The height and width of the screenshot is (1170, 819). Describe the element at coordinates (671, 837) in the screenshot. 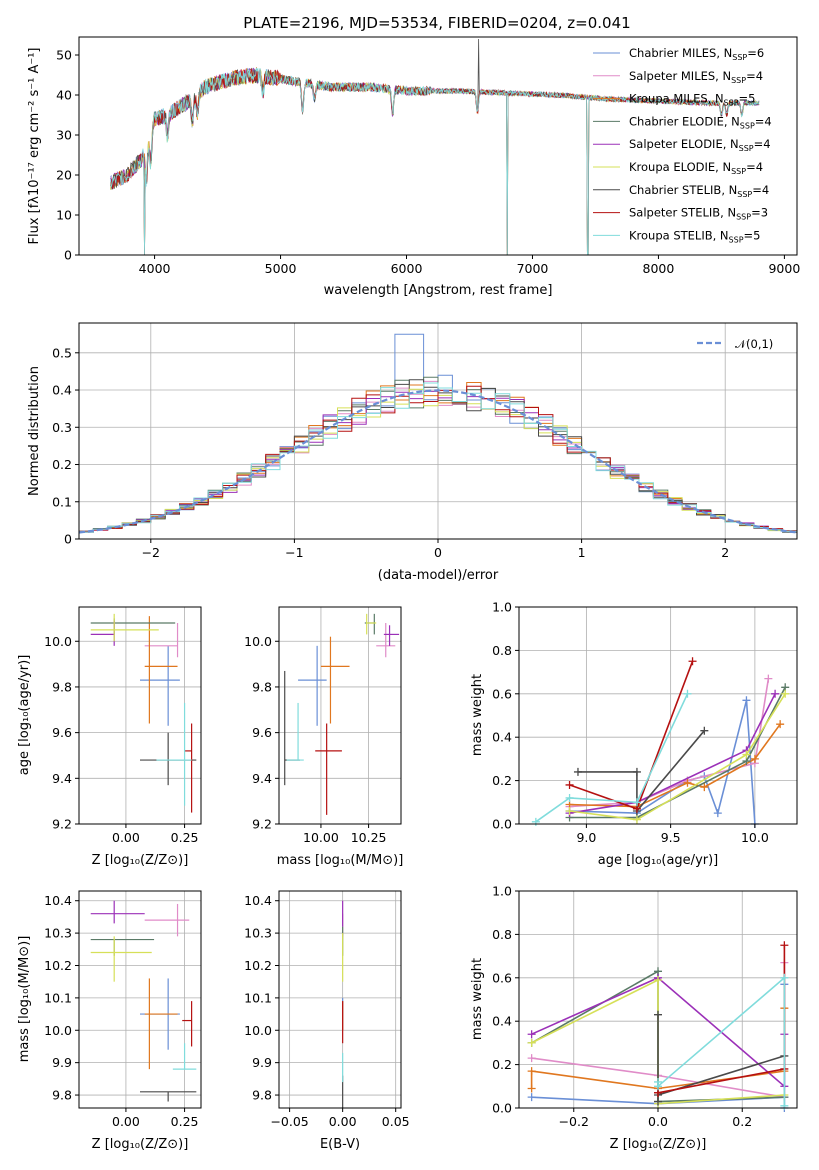

I see `x-tick-label: 9.5` at that location.